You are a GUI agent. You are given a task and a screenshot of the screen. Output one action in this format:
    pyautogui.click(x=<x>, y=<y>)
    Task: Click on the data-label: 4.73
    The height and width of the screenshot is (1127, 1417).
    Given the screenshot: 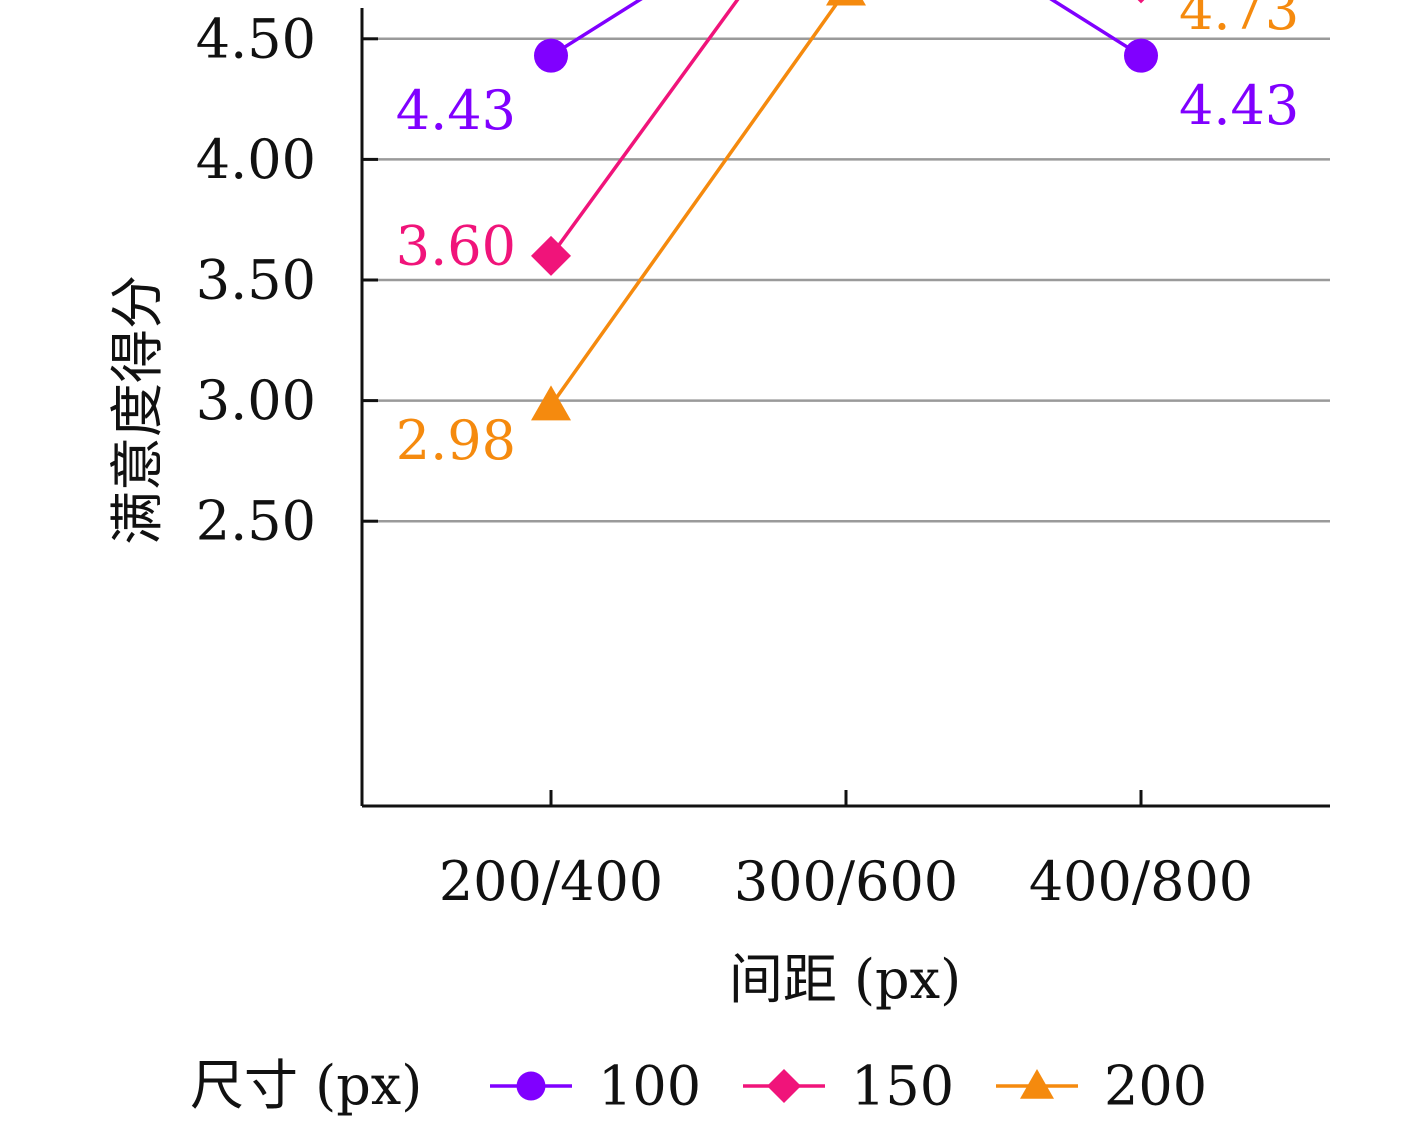 What is the action you would take?
    pyautogui.click(x=1239, y=21)
    